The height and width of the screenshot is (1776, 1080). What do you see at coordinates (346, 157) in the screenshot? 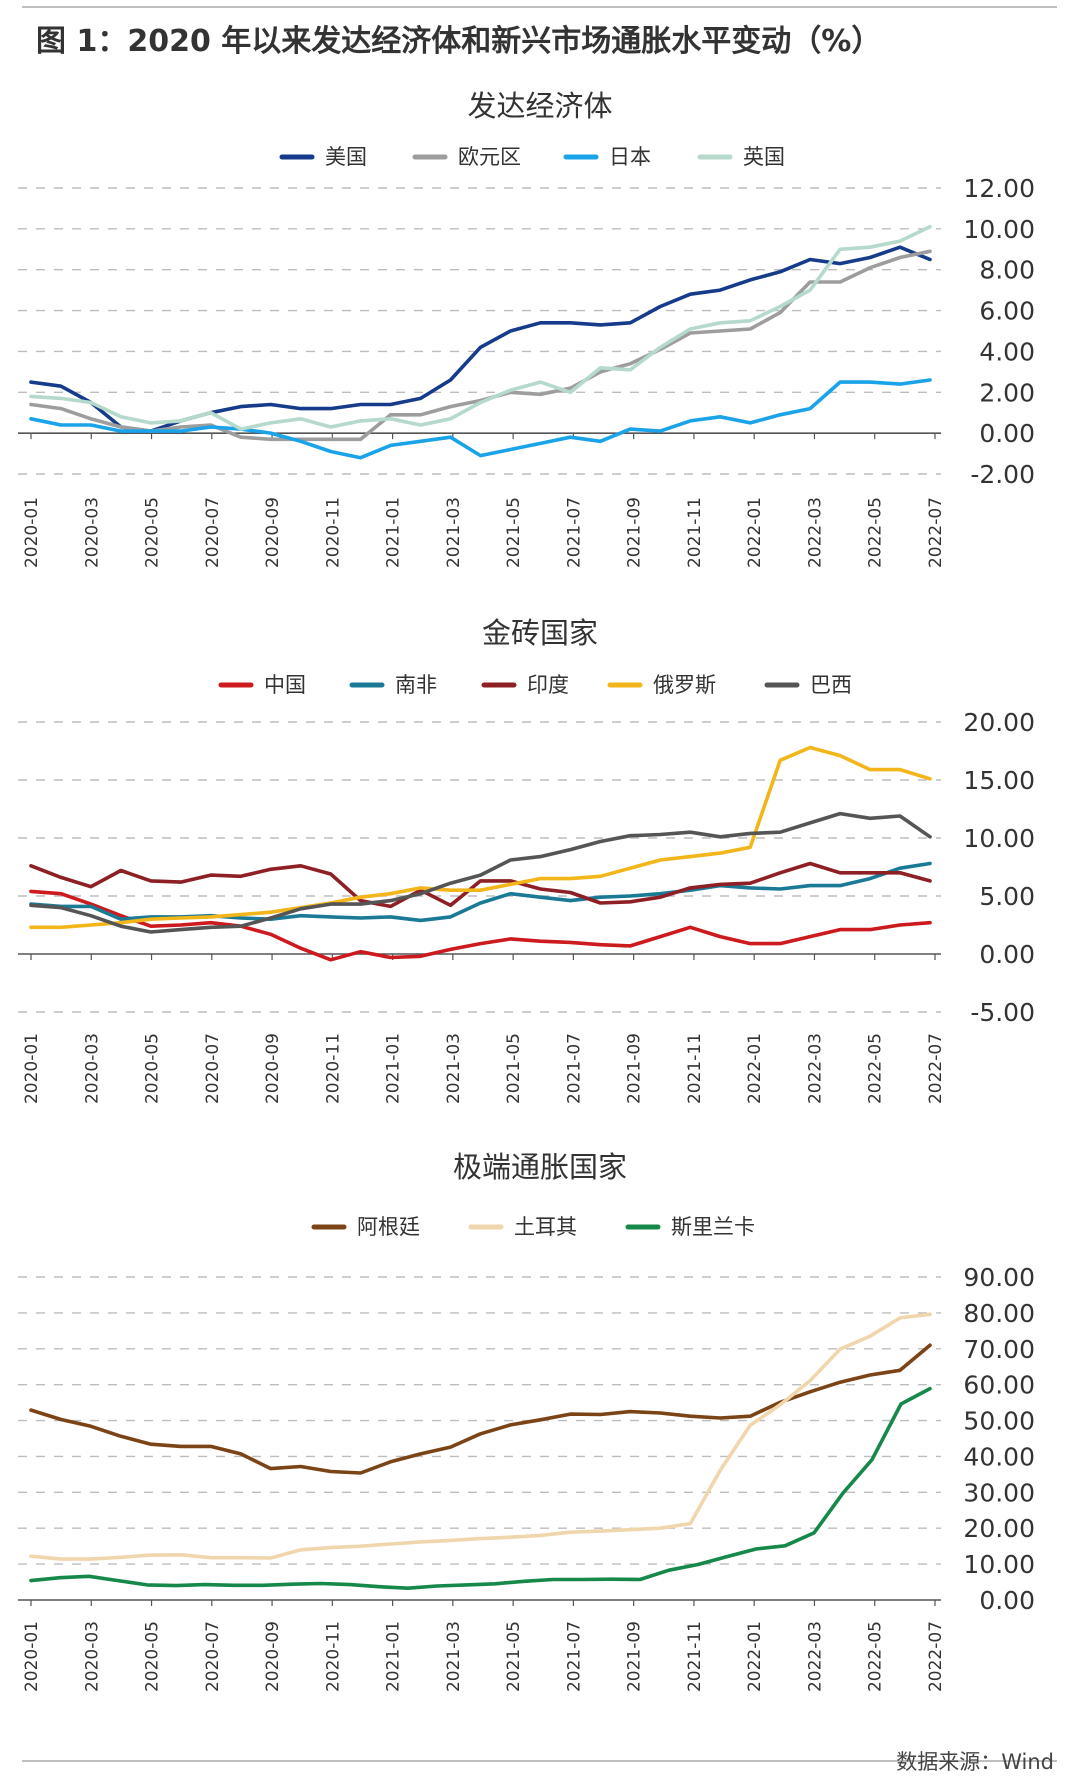
I see `legend-label: 美国` at bounding box center [346, 157].